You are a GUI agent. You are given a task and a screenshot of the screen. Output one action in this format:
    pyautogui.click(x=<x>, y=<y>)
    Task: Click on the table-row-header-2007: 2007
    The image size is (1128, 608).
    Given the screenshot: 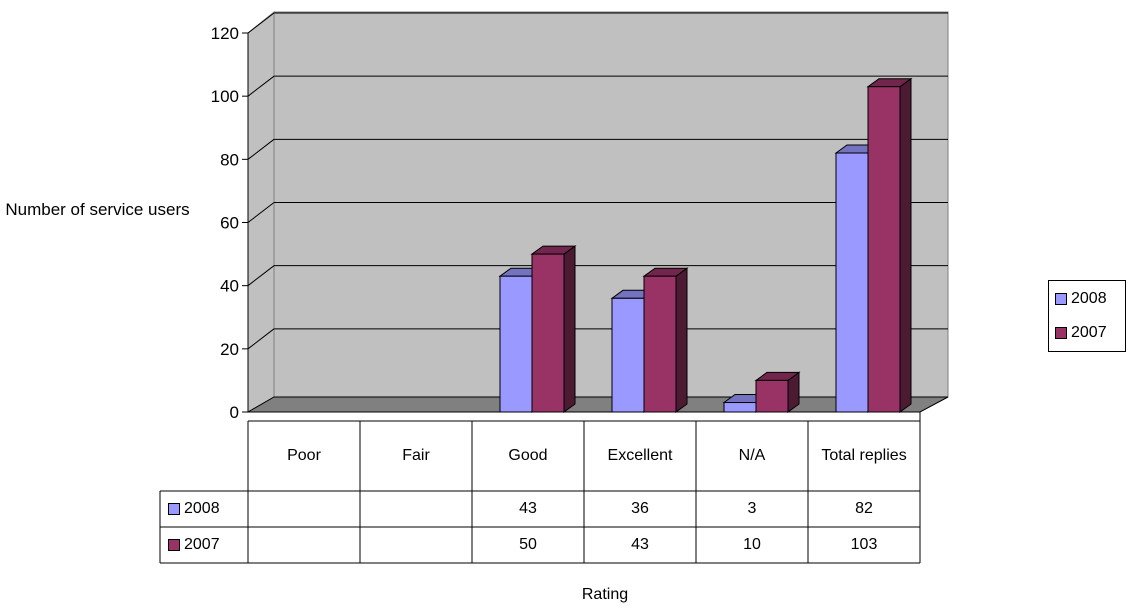 What is the action you would take?
    pyautogui.click(x=194, y=545)
    